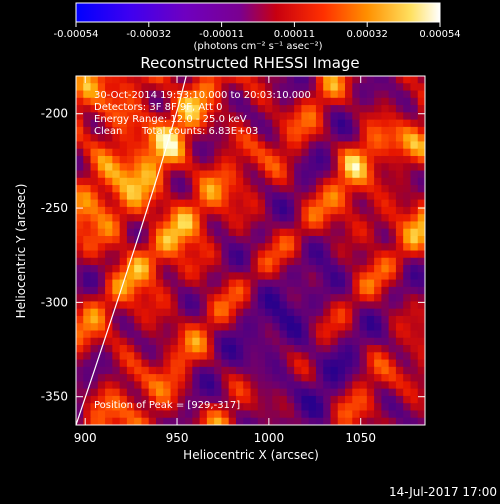 Image resolution: width=500 pixels, height=504 pixels. I want to click on y-tick-label: -250, so click(54, 208).